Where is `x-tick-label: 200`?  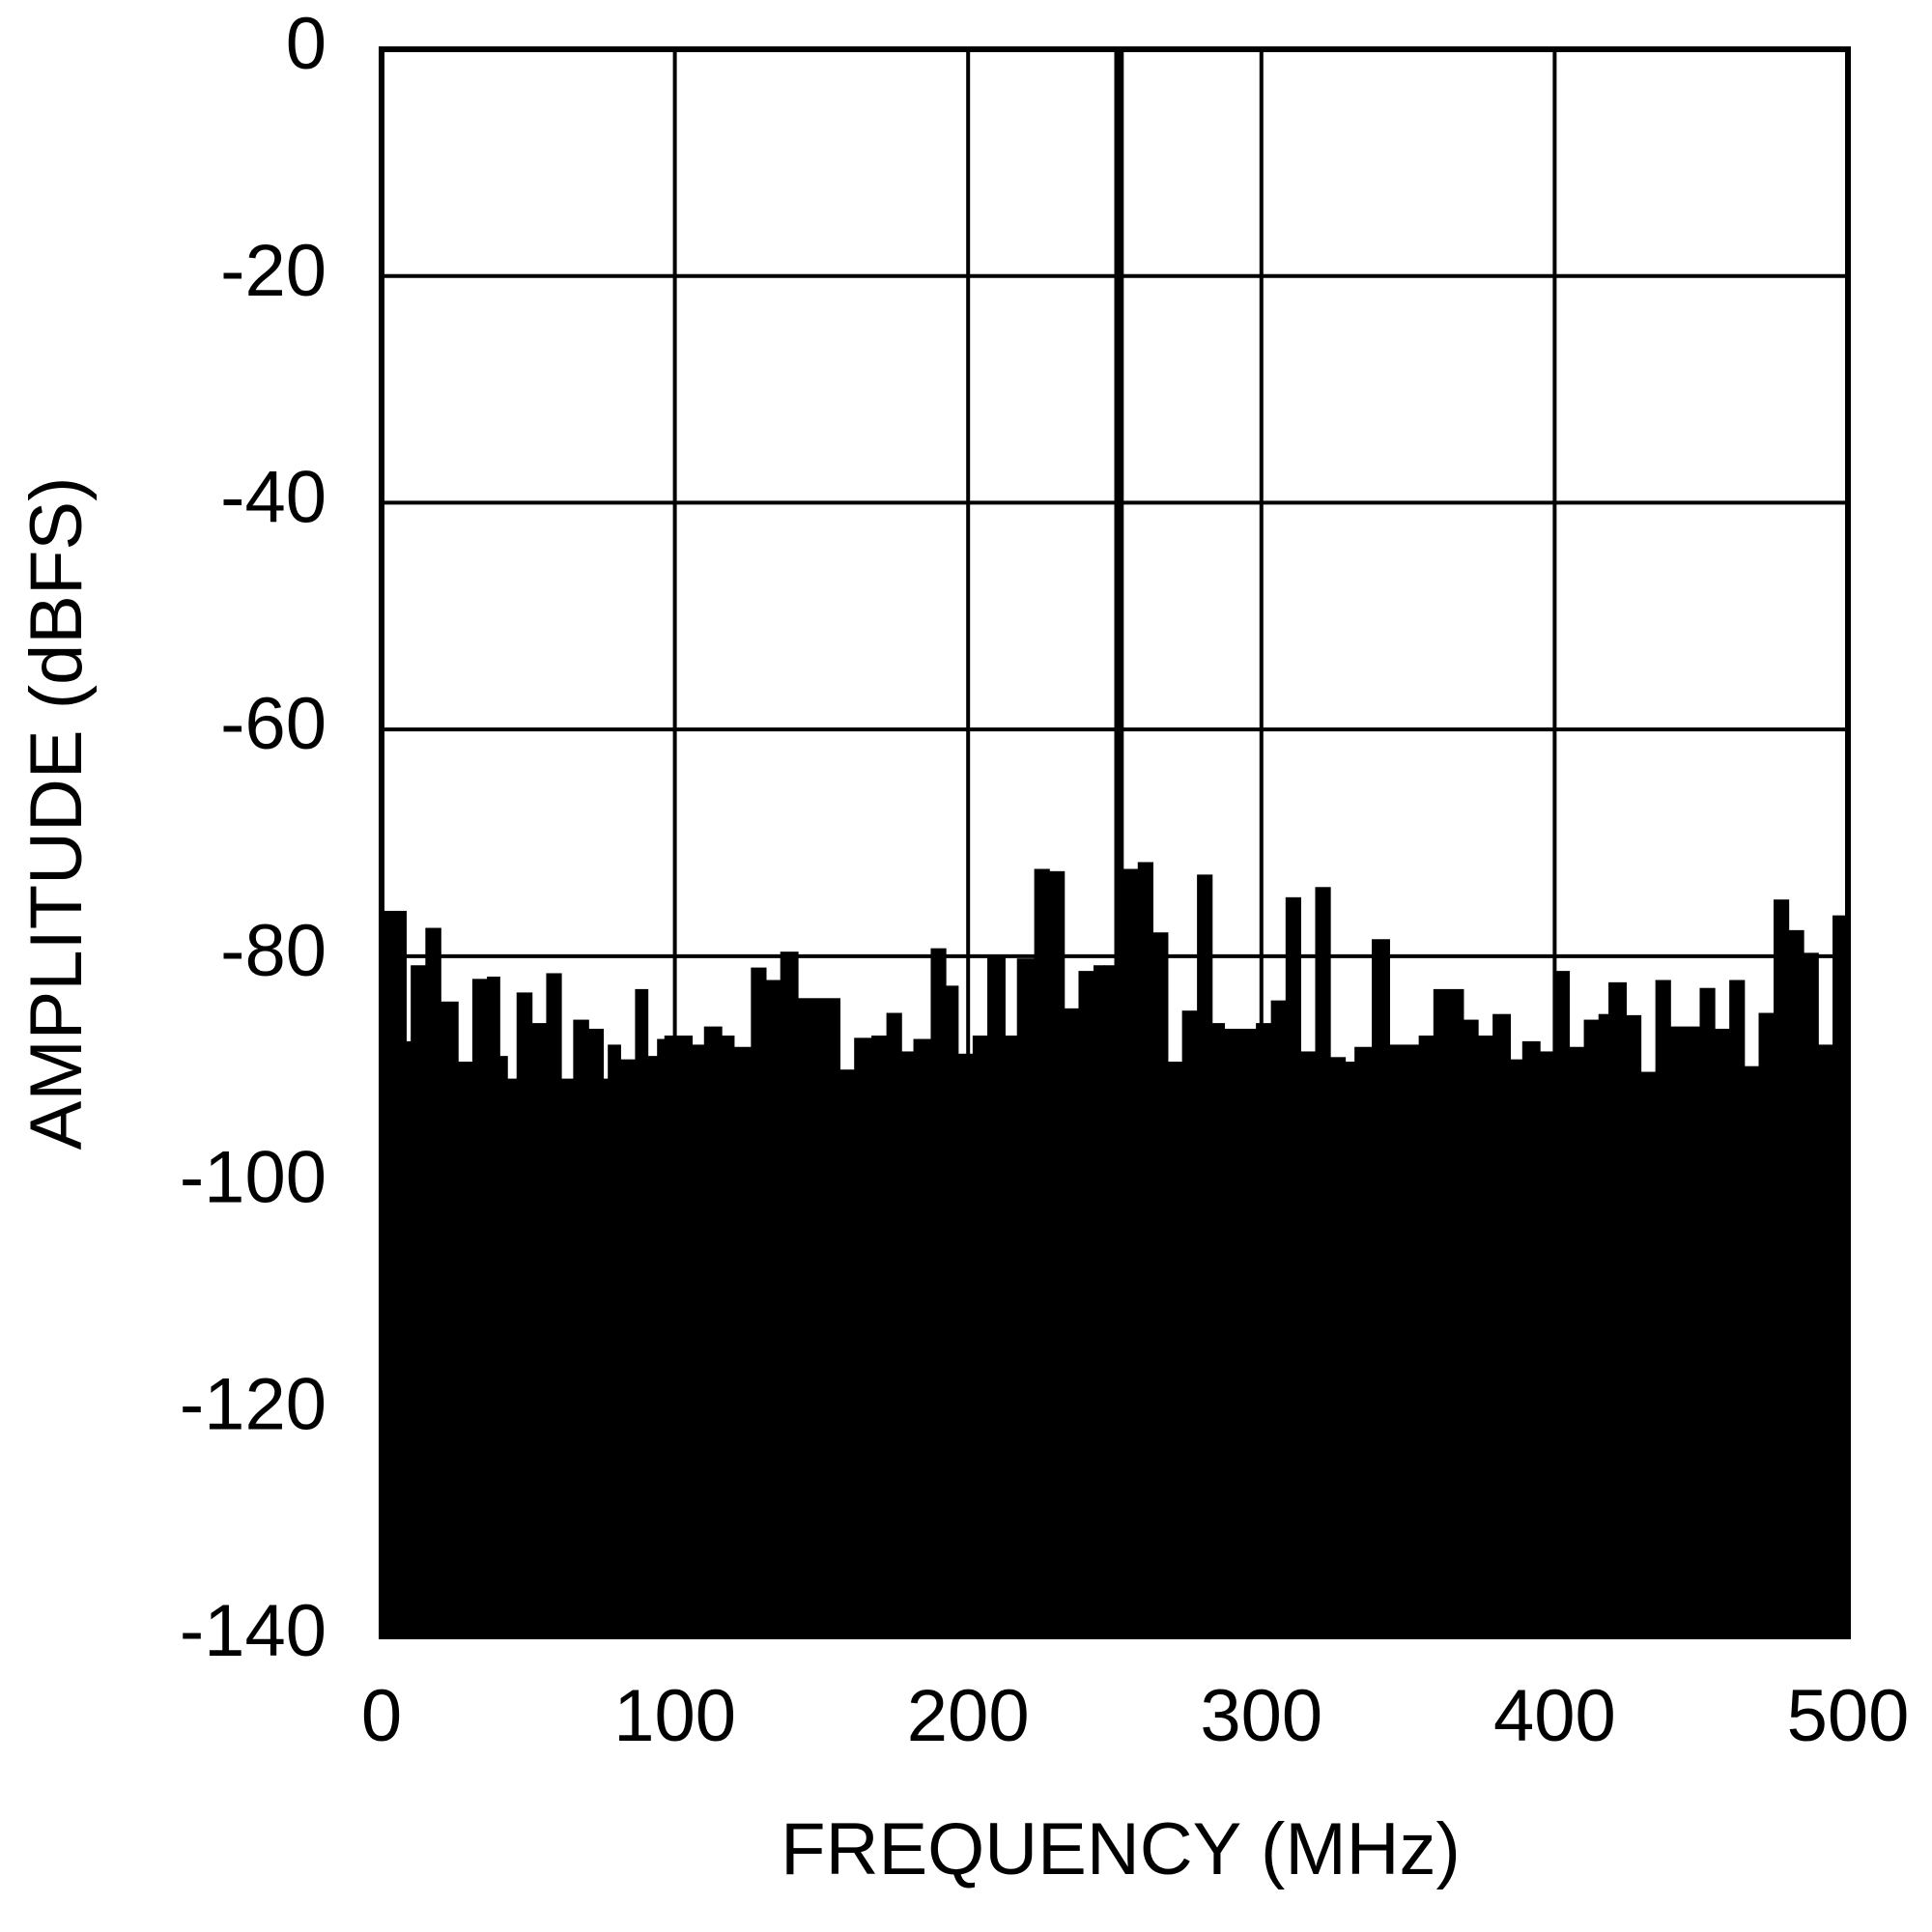 x-tick-label: 200 is located at coordinates (968, 1716).